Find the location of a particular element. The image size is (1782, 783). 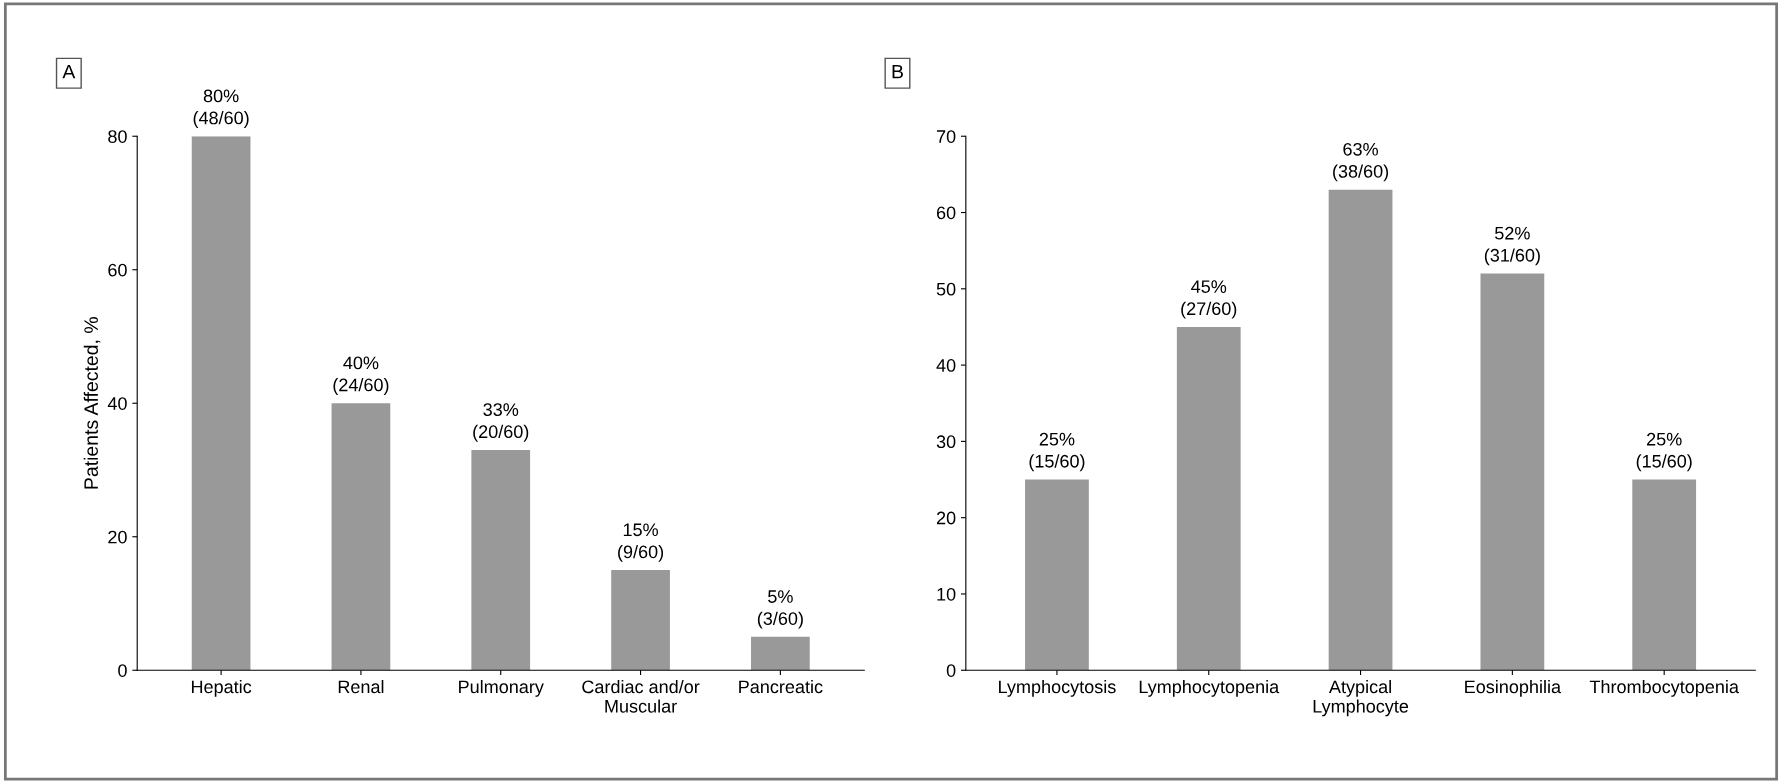

x-tick-label: Eosinophilia is located at coordinates (1513, 688).